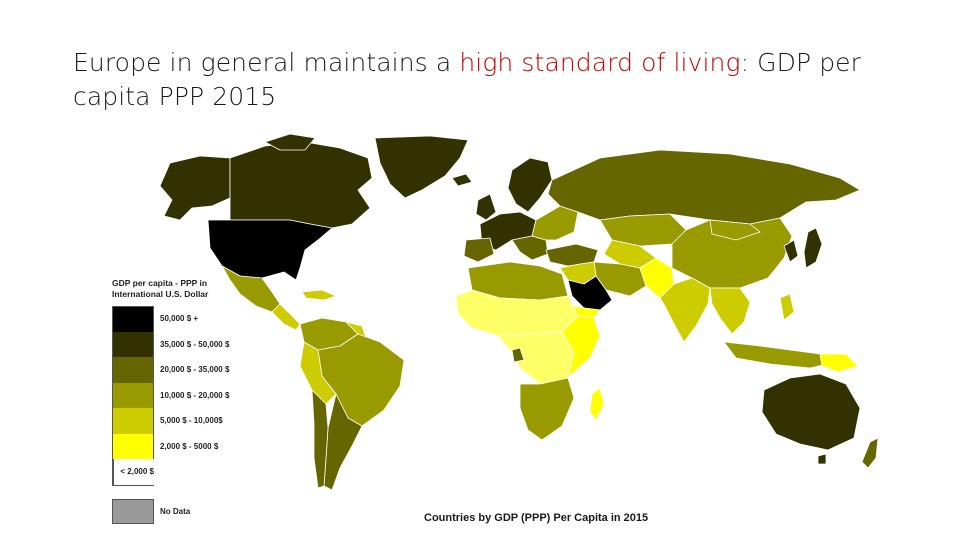  Describe the element at coordinates (597, 404) in the screenshot. I see `region-madagascar` at that location.